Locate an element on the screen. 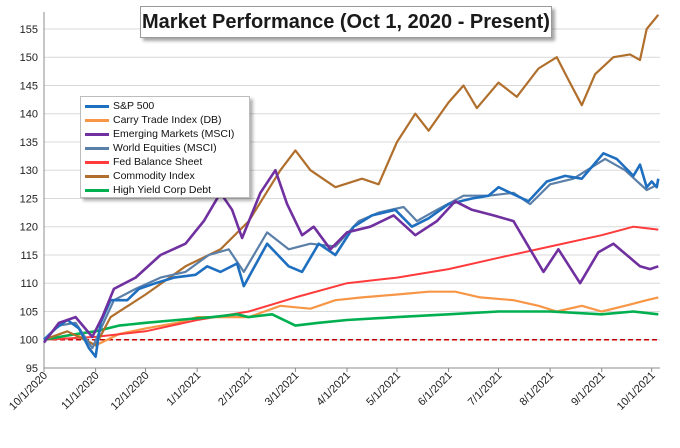 This screenshot has width=680, height=448. x-tick-label: 9/1/2021 is located at coordinates (588, 389).